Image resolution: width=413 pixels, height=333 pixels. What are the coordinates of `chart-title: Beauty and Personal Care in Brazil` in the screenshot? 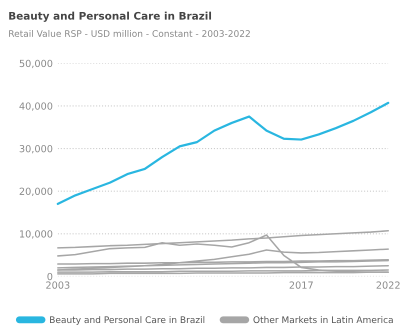 It's located at (110, 17).